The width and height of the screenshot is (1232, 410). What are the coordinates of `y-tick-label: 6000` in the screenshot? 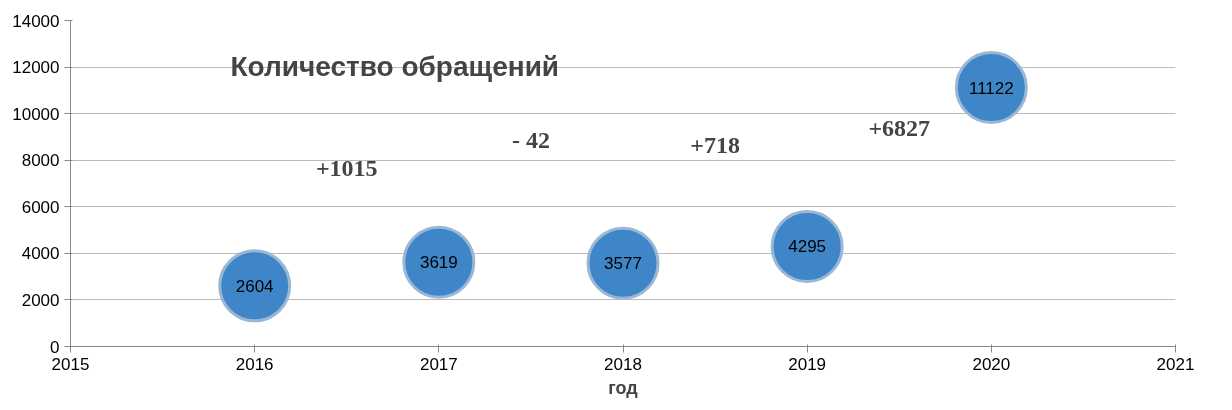 It's located at (40, 207).